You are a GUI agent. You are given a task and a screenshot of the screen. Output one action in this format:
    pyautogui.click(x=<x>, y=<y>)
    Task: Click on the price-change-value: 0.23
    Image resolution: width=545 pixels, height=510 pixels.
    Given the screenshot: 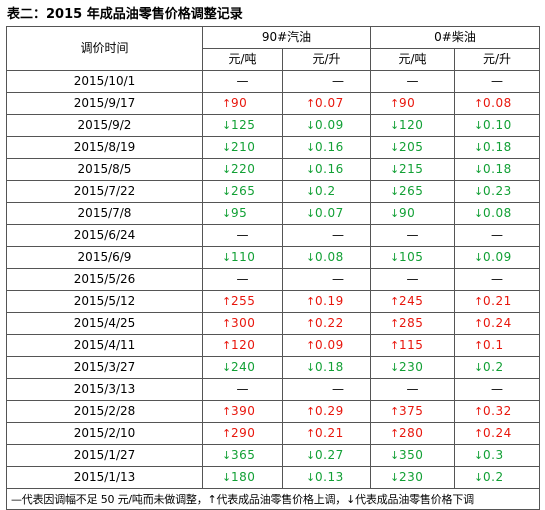 What is the action you would take?
    pyautogui.click(x=497, y=191)
    